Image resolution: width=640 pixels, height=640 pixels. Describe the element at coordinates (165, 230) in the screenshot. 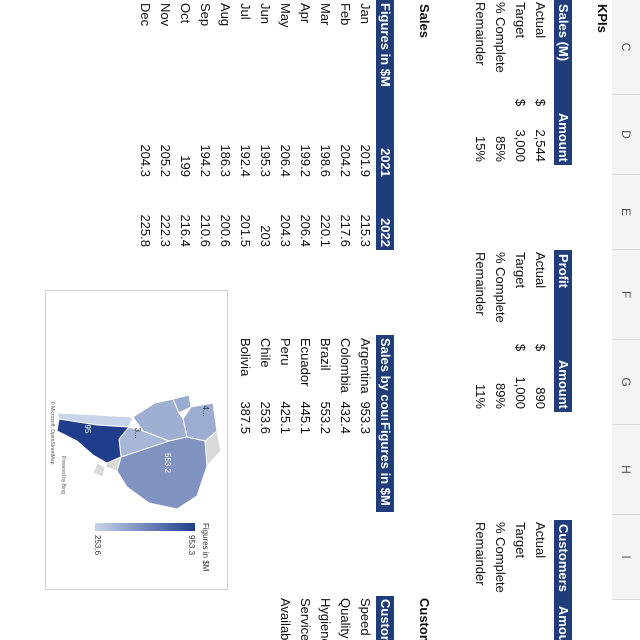

I see `value-cell: 222.3` at that location.